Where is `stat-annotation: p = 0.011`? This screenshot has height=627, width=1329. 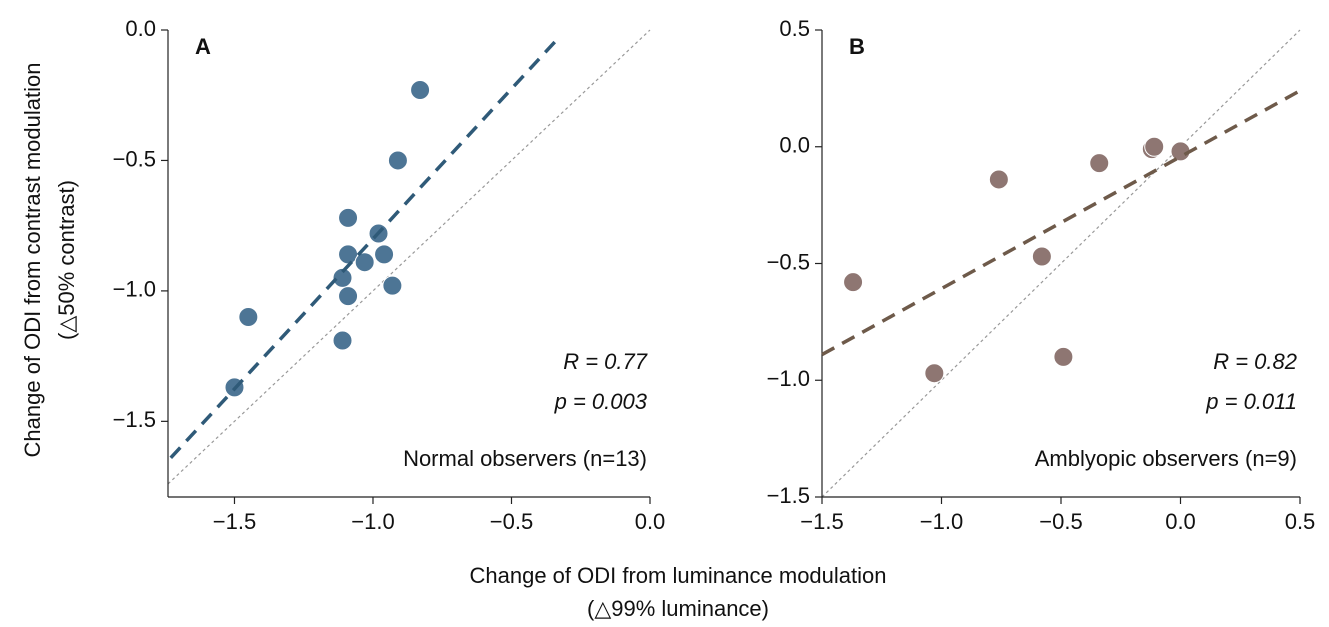
stat-annotation: p = 0.011 is located at coordinates (1251, 401).